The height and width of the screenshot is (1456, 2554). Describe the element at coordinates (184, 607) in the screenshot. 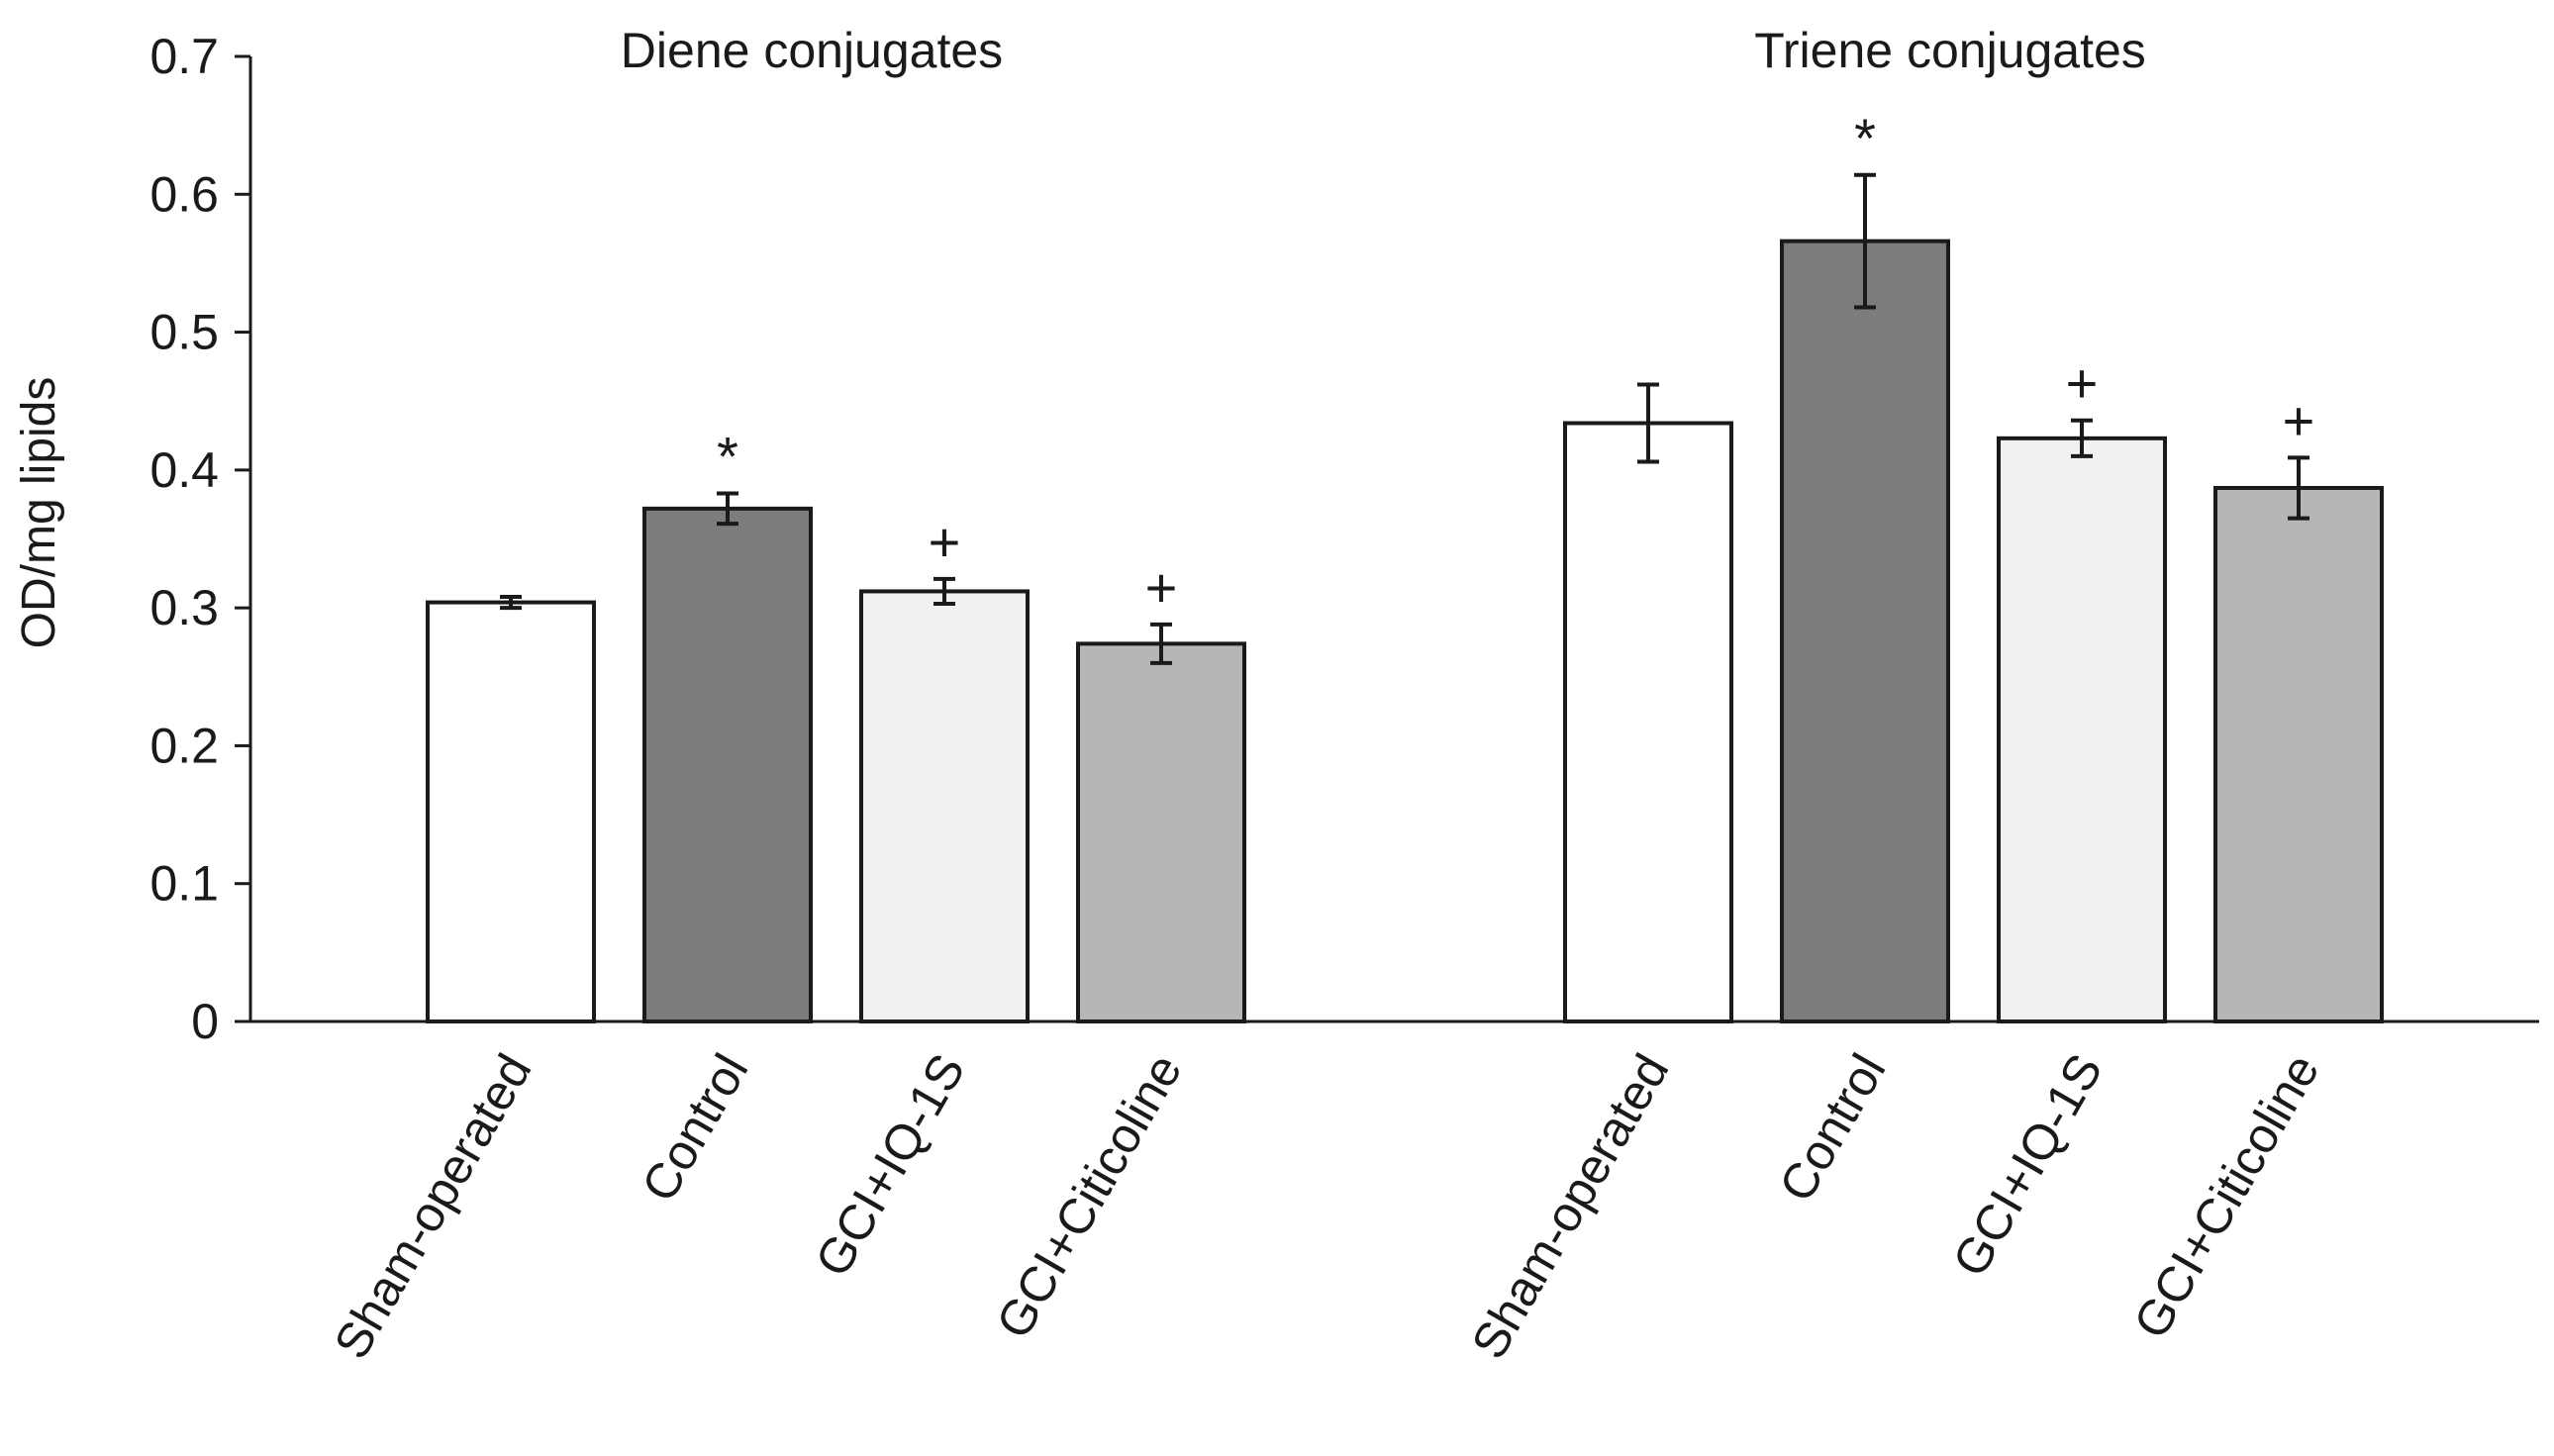

I see `y-tick-label: 0.3` at that location.